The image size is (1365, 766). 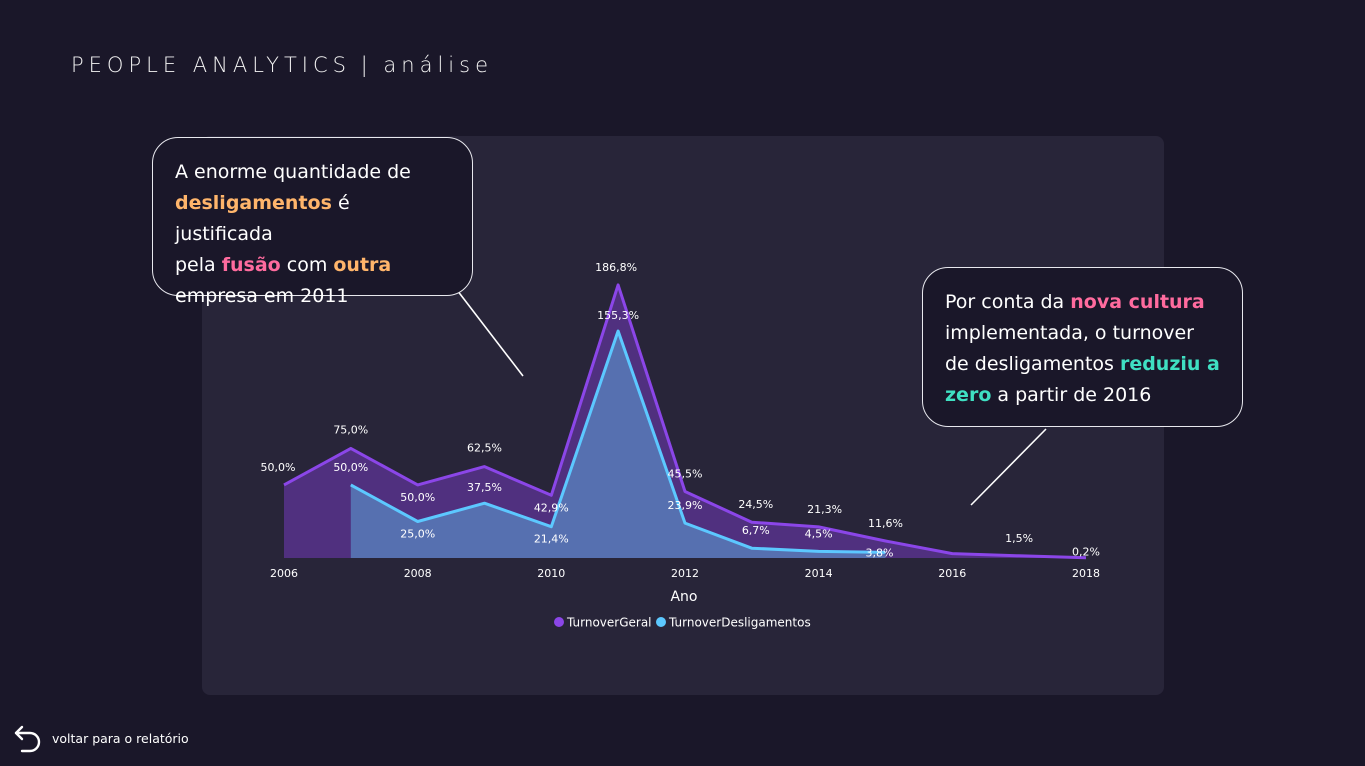 I want to click on data-label-TurnoverGeral-2007: 75,0%, so click(x=350, y=429).